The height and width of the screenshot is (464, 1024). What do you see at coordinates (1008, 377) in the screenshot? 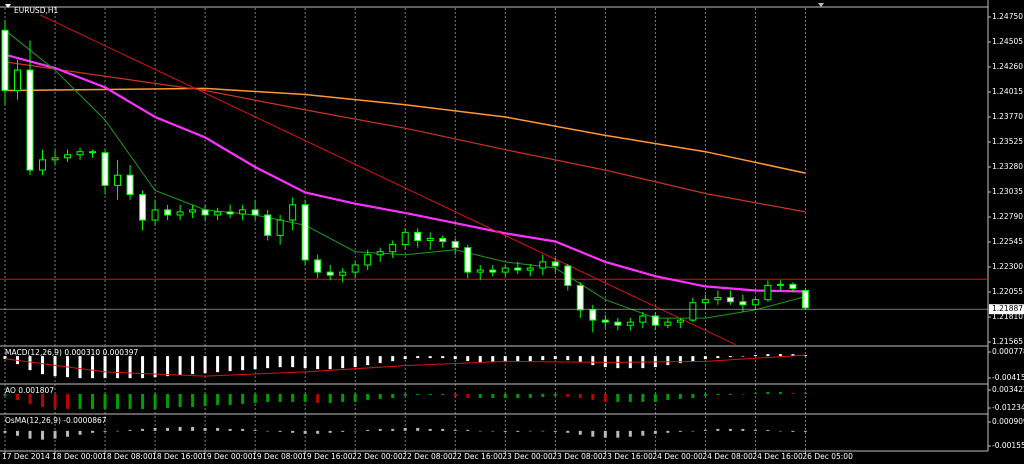
I see `y-tick-label: -0.004155` at bounding box center [1008, 377].